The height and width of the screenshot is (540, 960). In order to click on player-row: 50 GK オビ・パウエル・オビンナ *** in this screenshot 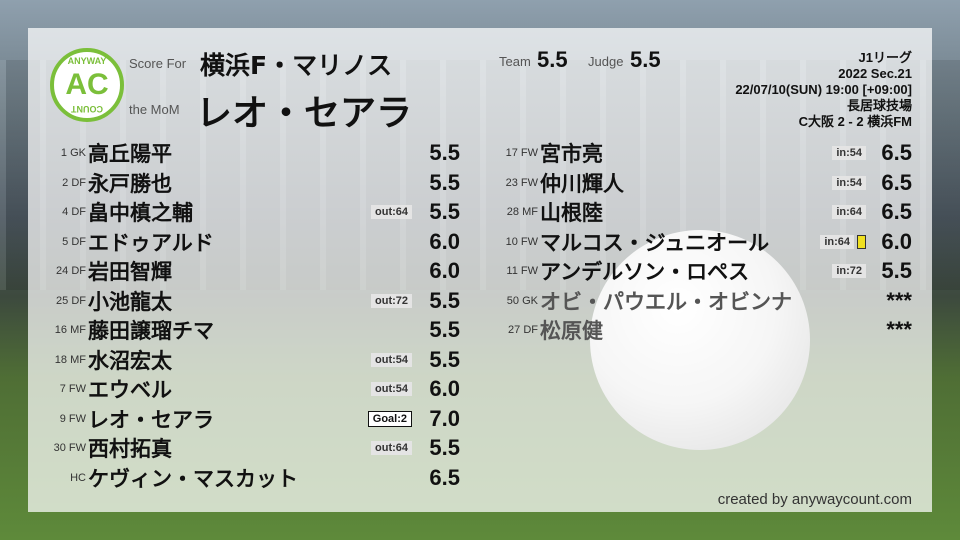, I will do `click(697, 301)`.